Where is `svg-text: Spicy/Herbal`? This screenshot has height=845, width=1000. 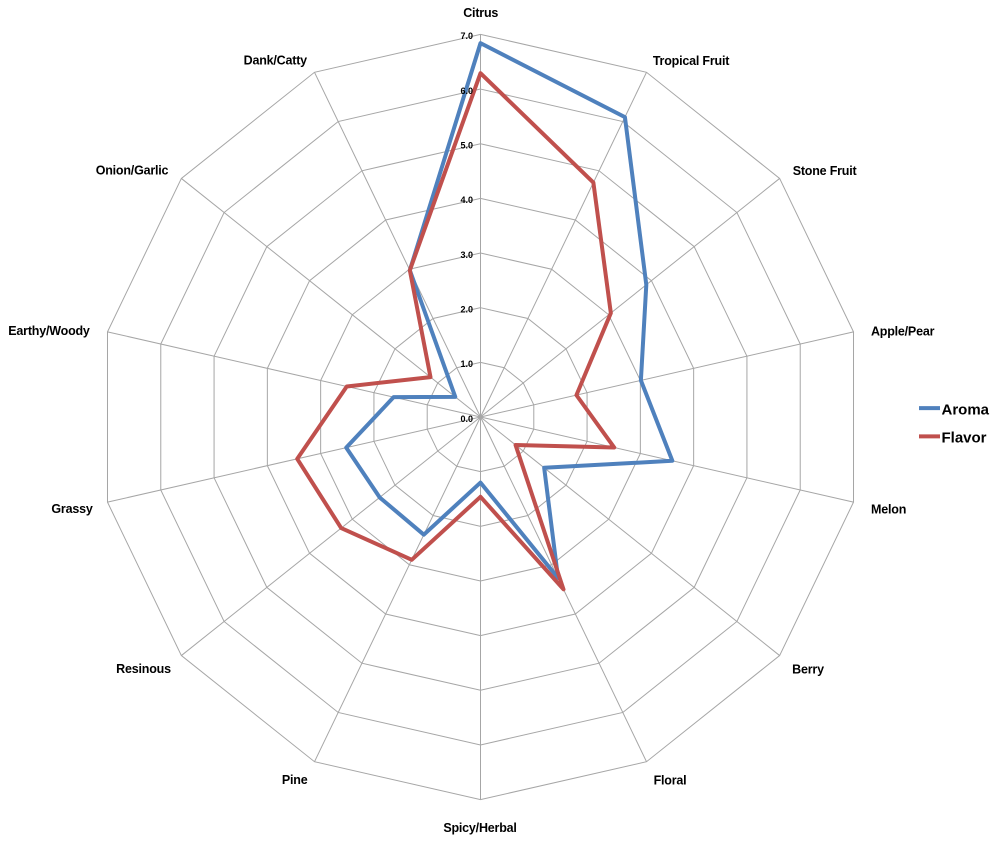 svg-text: Spicy/Herbal is located at coordinates (479, 828).